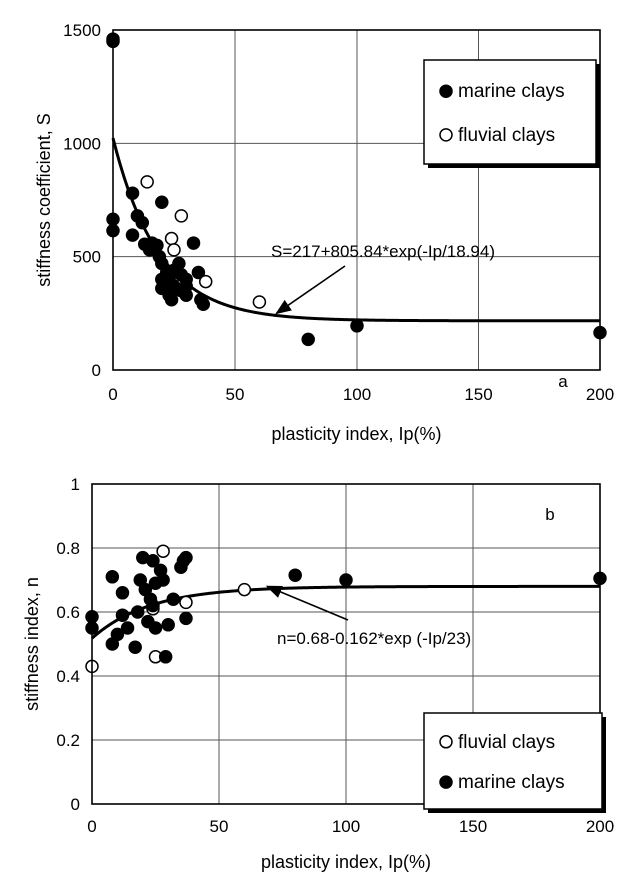 This screenshot has width=636, height=884. What do you see at coordinates (87, 257) in the screenshot?
I see `y-tick-label: 500` at bounding box center [87, 257].